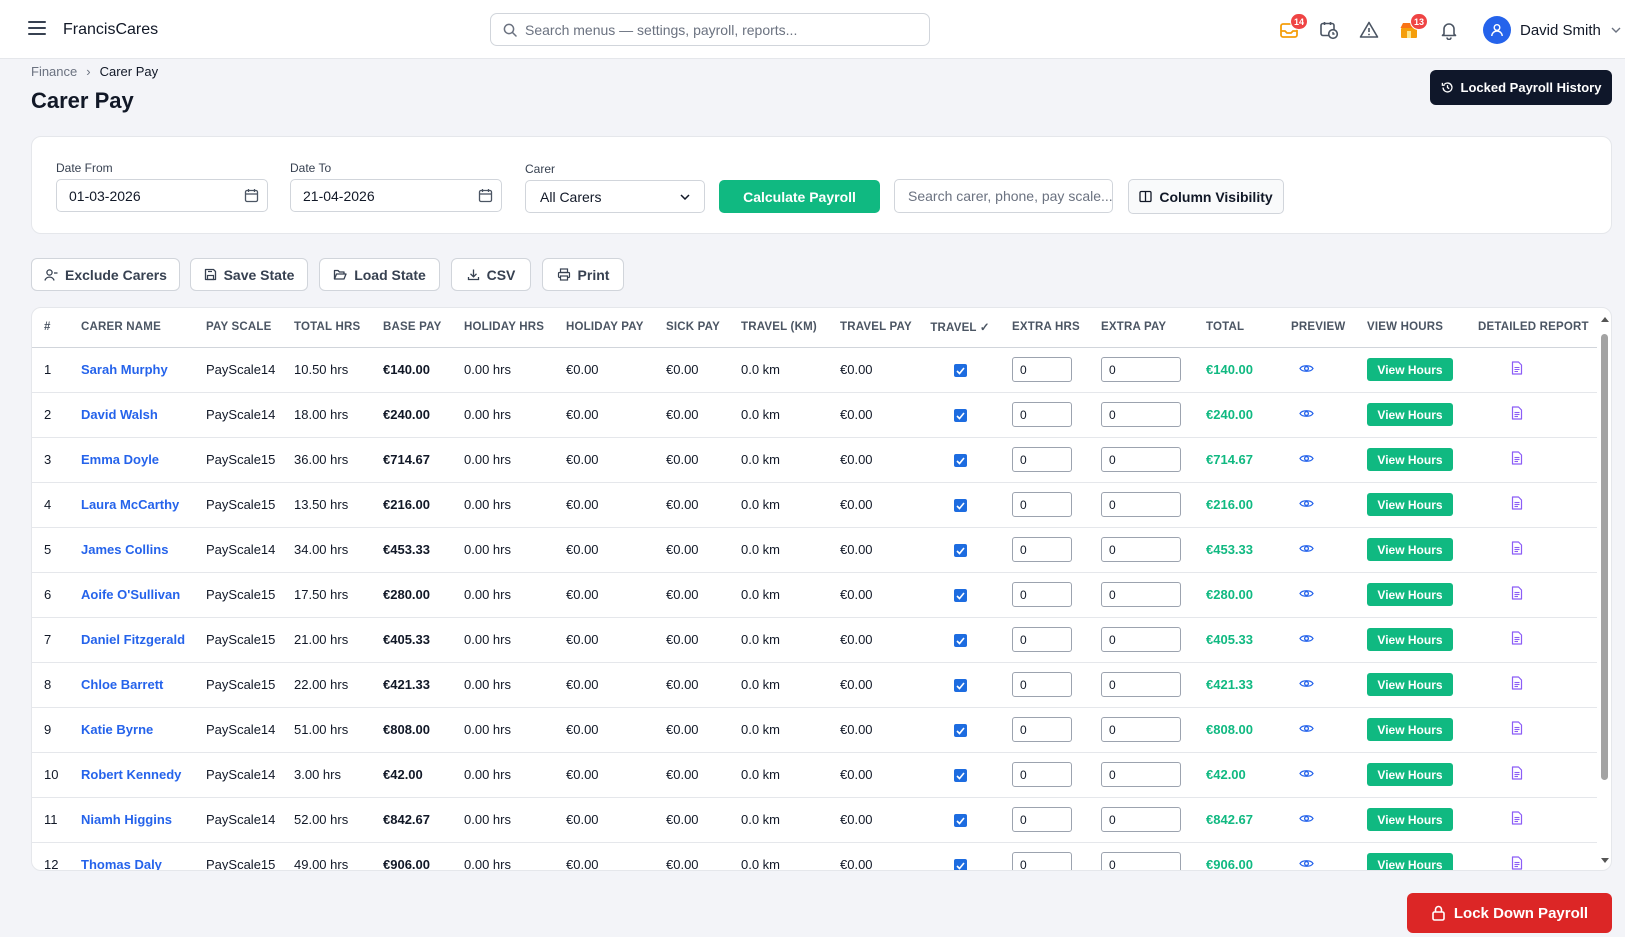 Image resolution: width=1625 pixels, height=937 pixels. What do you see at coordinates (131, 775) in the screenshot?
I see `carer-name-link: Robert Kennedy` at bounding box center [131, 775].